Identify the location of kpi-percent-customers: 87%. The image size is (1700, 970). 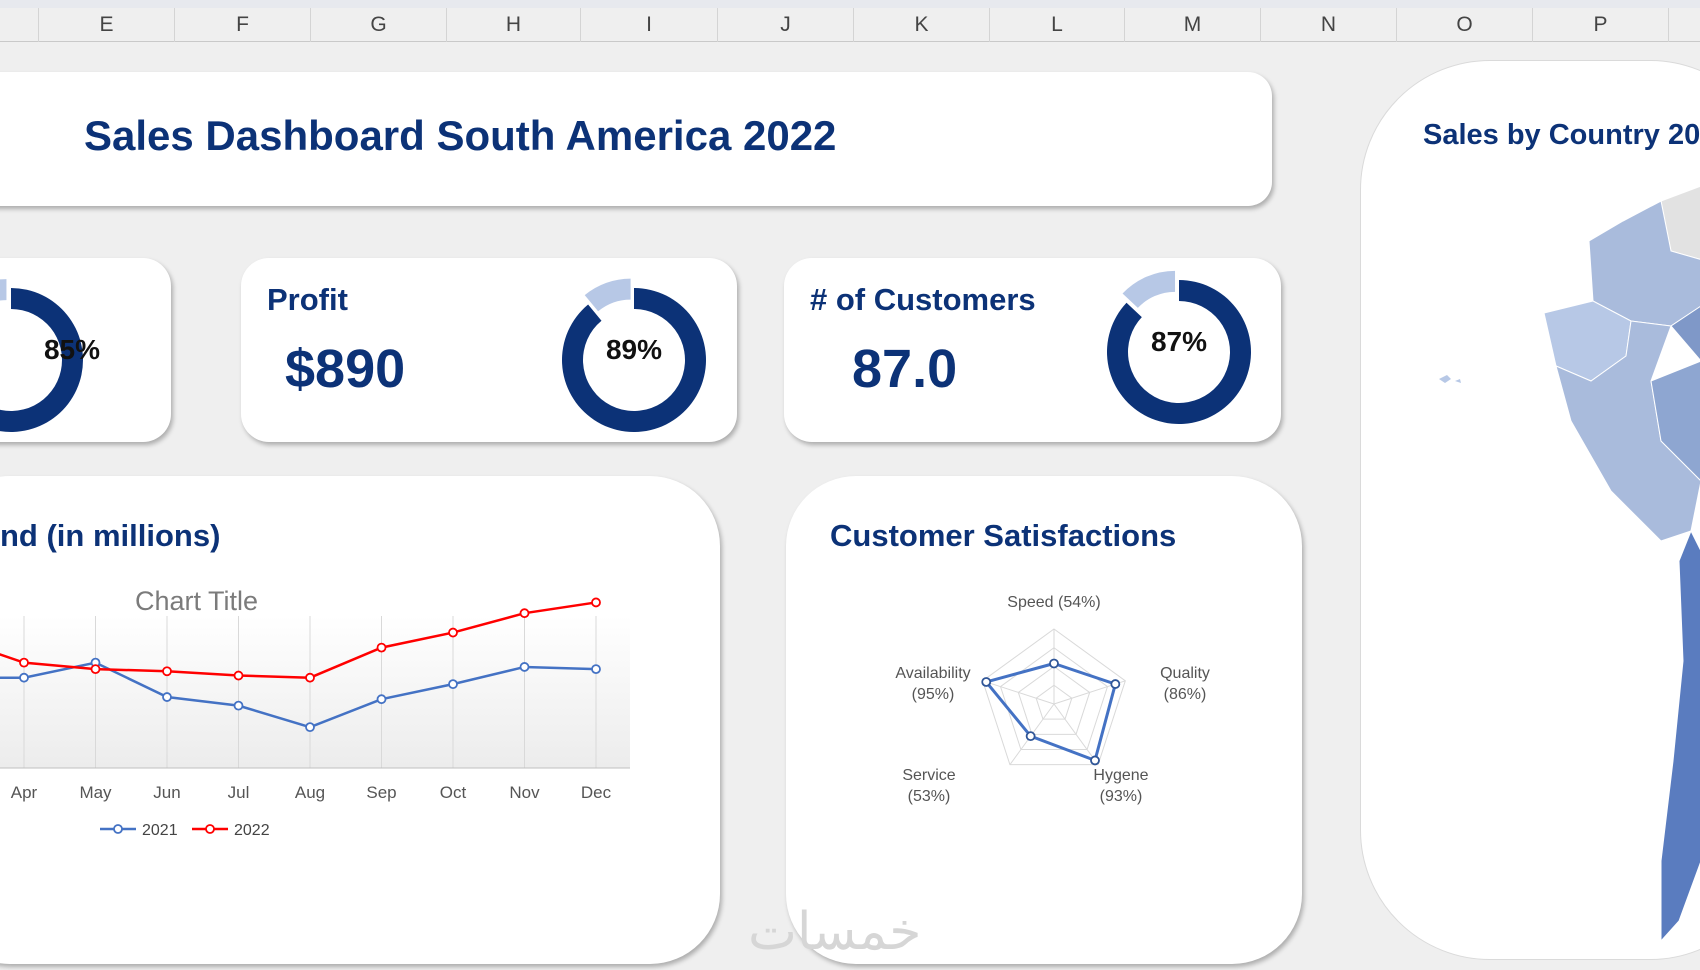
(1179, 341).